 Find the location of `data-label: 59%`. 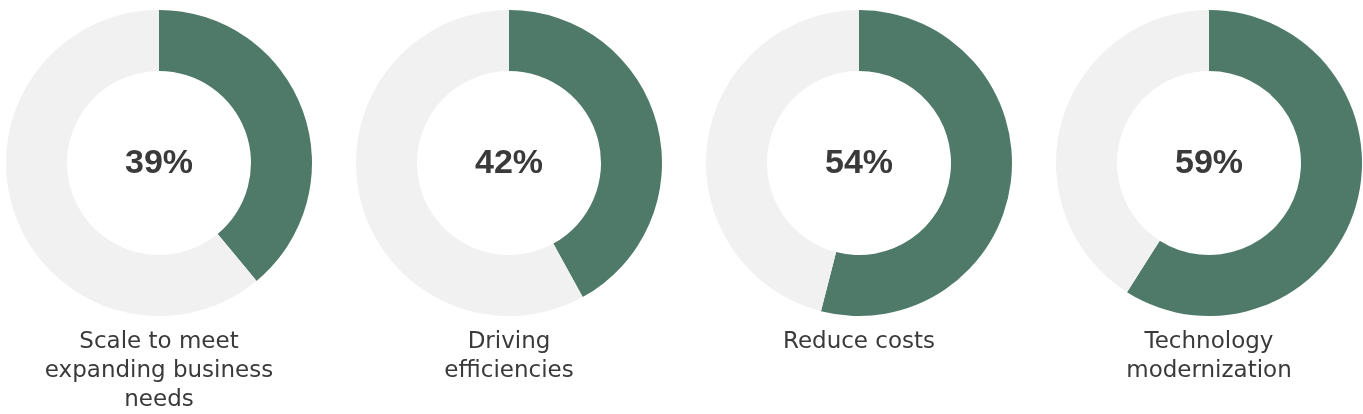

data-label: 59% is located at coordinates (1209, 161).